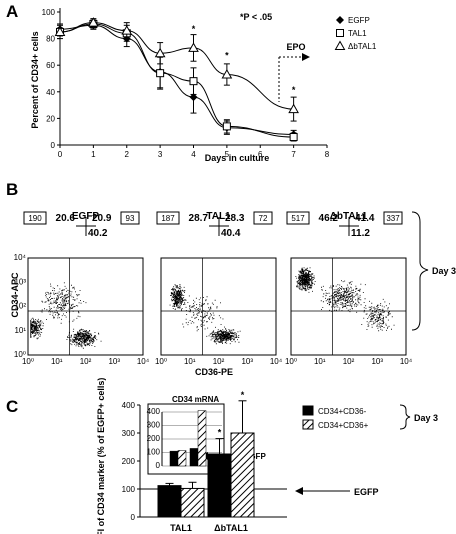 The width and height of the screenshot is (456, 534). I want to click on panel-a-x-tick-label: 3, so click(160, 154).